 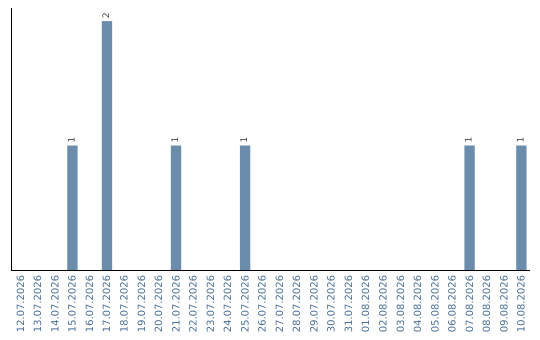 What do you see at coordinates (349, 303) in the screenshot?
I see `x-tick-label: 31.07.2026` at bounding box center [349, 303].